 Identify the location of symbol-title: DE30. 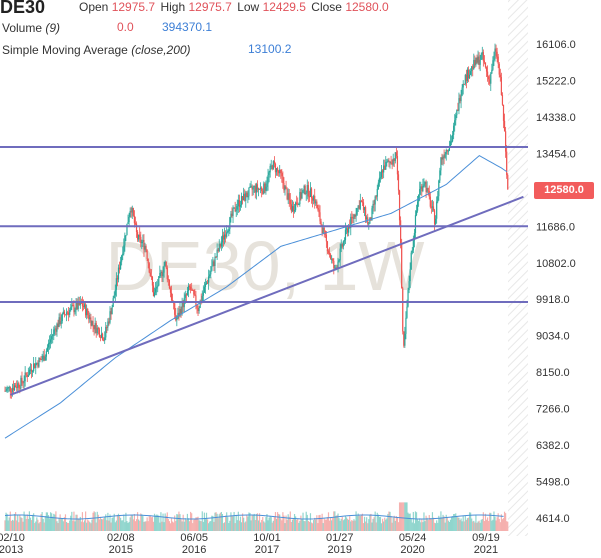
(23, 8).